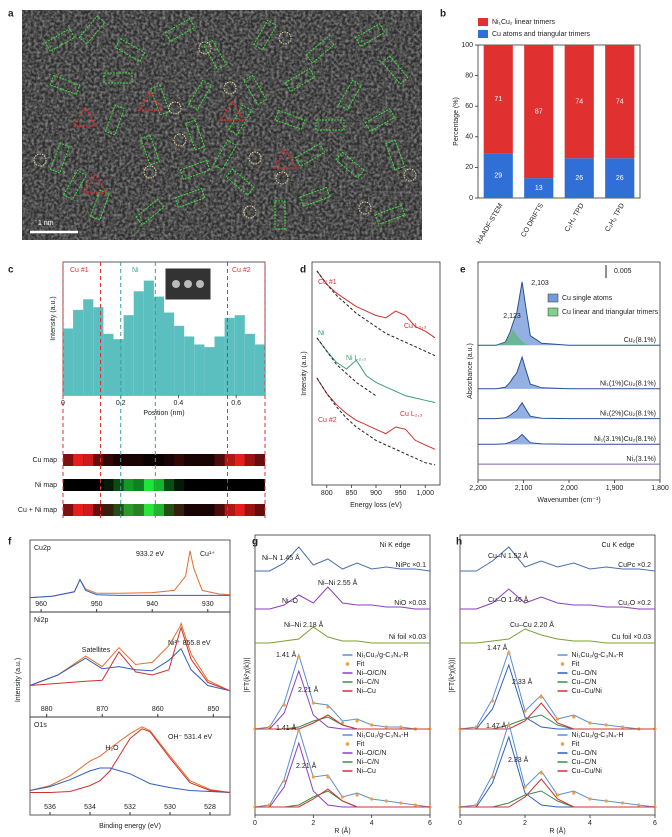  Describe the element at coordinates (130, 760) in the screenshot. I see `spectrum-line` at that location.